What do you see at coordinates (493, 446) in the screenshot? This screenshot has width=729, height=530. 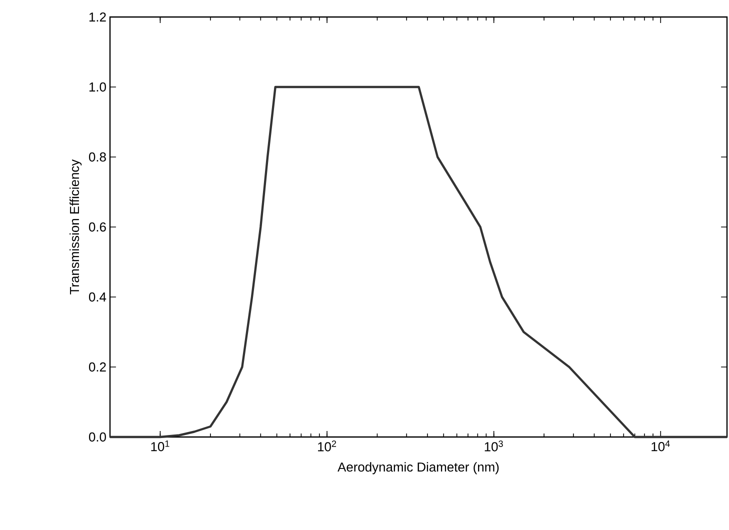 I see `x-tick-label: 10$^{3}$` at bounding box center [493, 446].